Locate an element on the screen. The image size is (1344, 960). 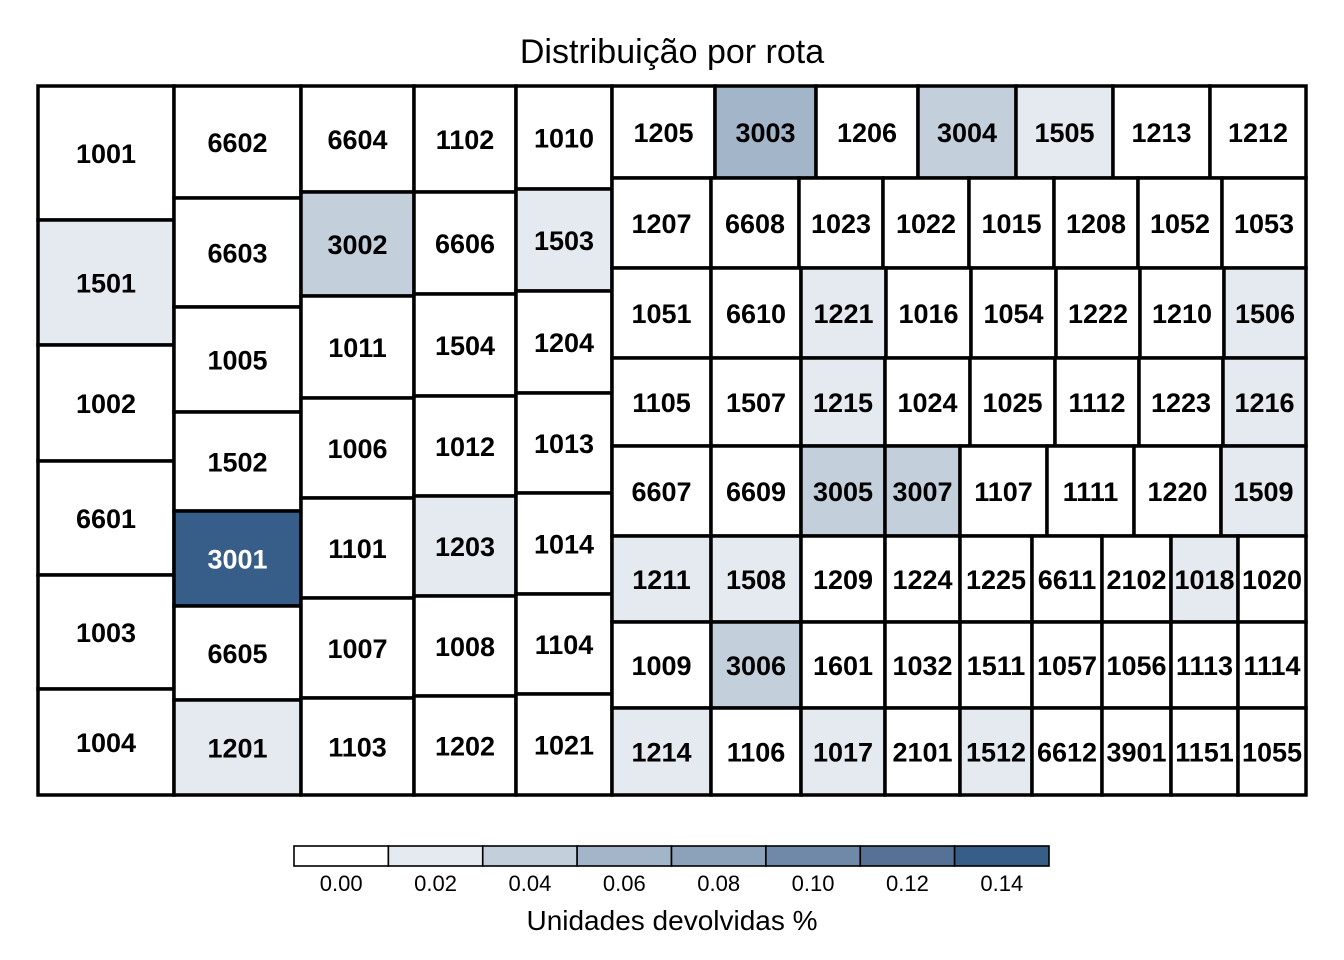
route-cell-1509: 1509 is located at coordinates (1263, 491).